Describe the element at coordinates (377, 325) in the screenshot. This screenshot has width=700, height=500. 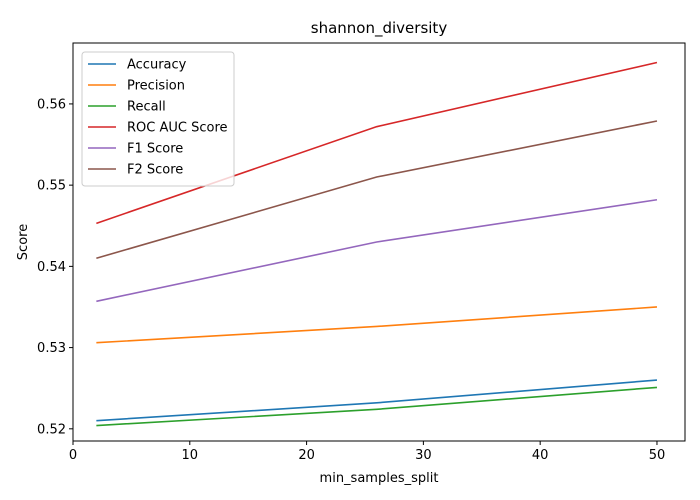
I see `series-line-precision` at that location.